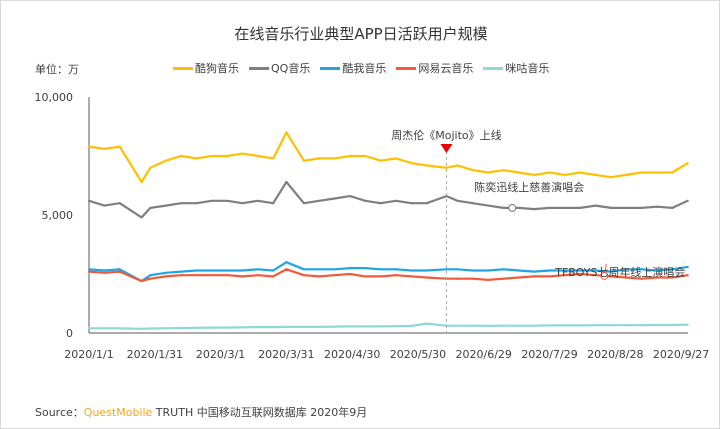 The height and width of the screenshot is (429, 720). What do you see at coordinates (260, 412) in the screenshot?
I see `source-rest: TRUTH 中国移动互联网数据库 2020年9月` at bounding box center [260, 412].